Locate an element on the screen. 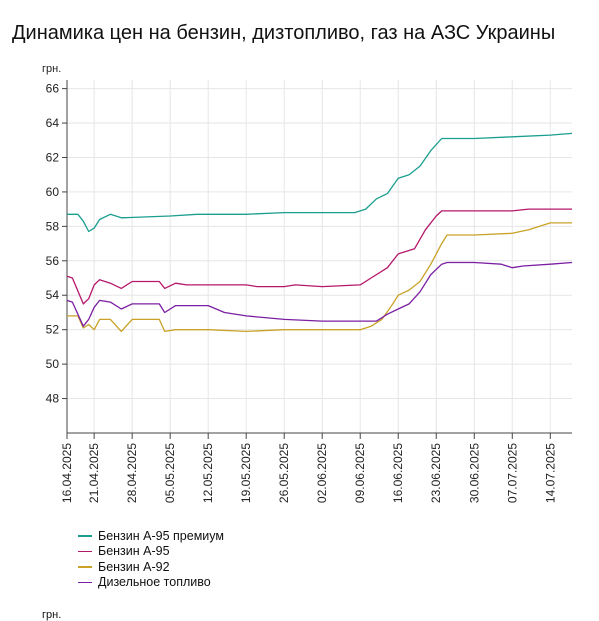 This screenshot has height=621, width=599. x-tick-label: 30.06.2025 is located at coordinates (474, 473).